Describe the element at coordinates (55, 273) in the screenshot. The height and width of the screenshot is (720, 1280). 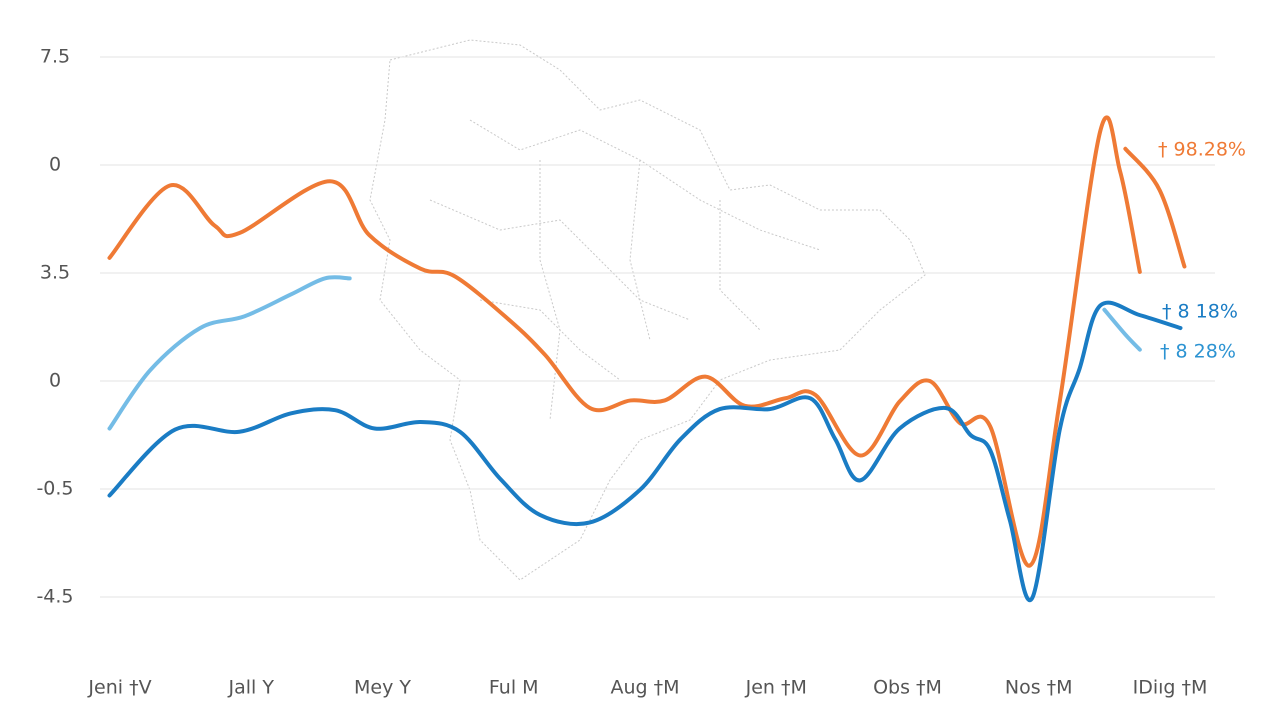
I see `y-tick-label: 3.5` at that location.